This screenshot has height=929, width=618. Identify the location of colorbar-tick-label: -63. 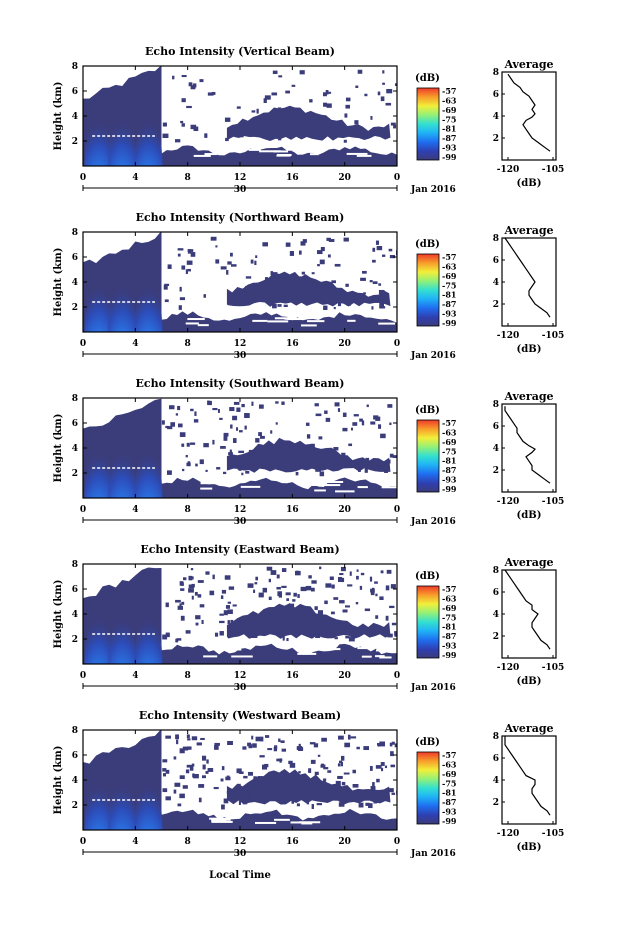
(449, 100).